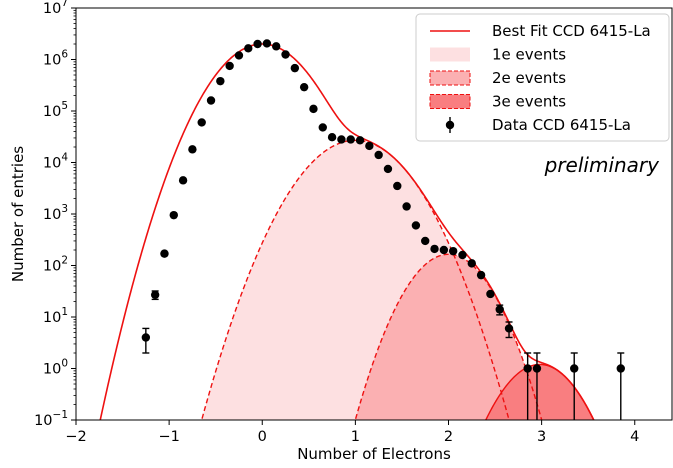  I want to click on legend-item: Data CCD 6415-La, so click(538, 125).